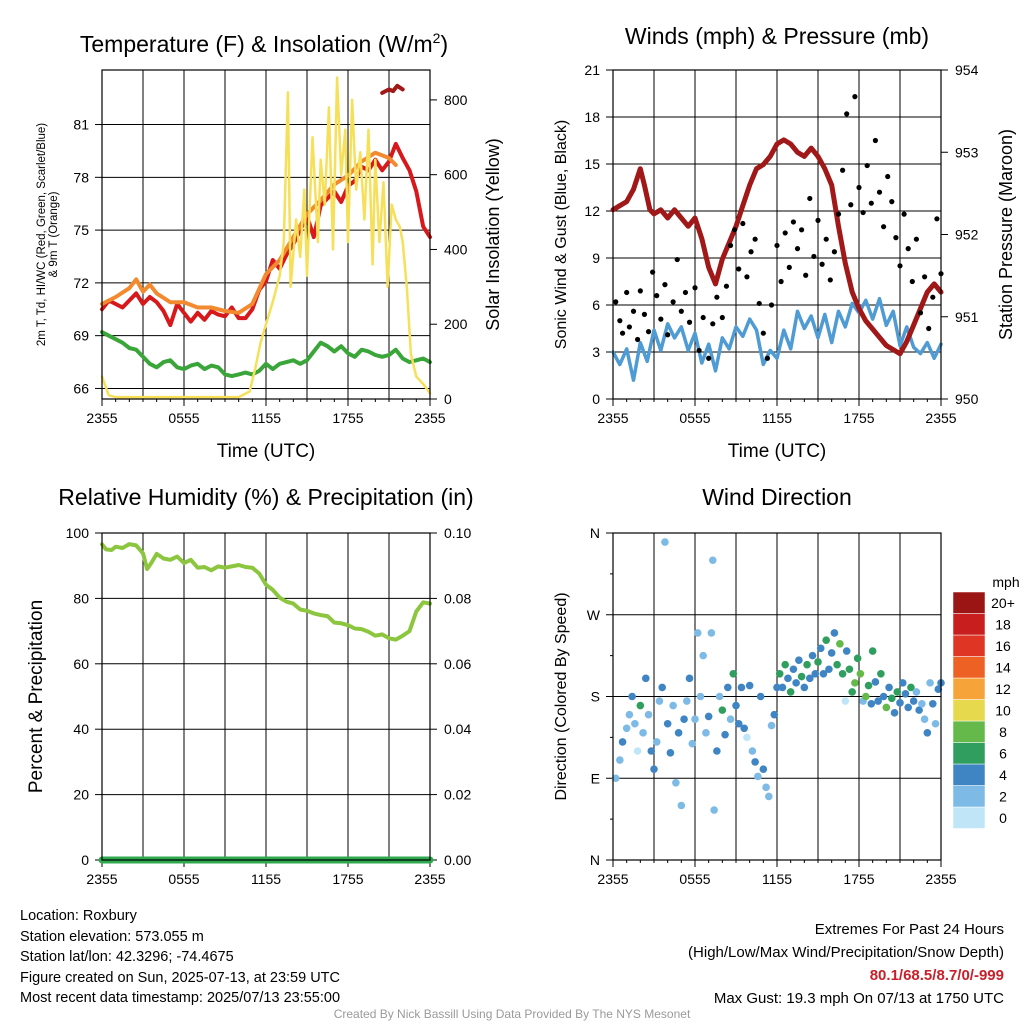 This screenshot has height=1024, width=1024. I want to click on y2-tick-label: 0.08, so click(457, 598).